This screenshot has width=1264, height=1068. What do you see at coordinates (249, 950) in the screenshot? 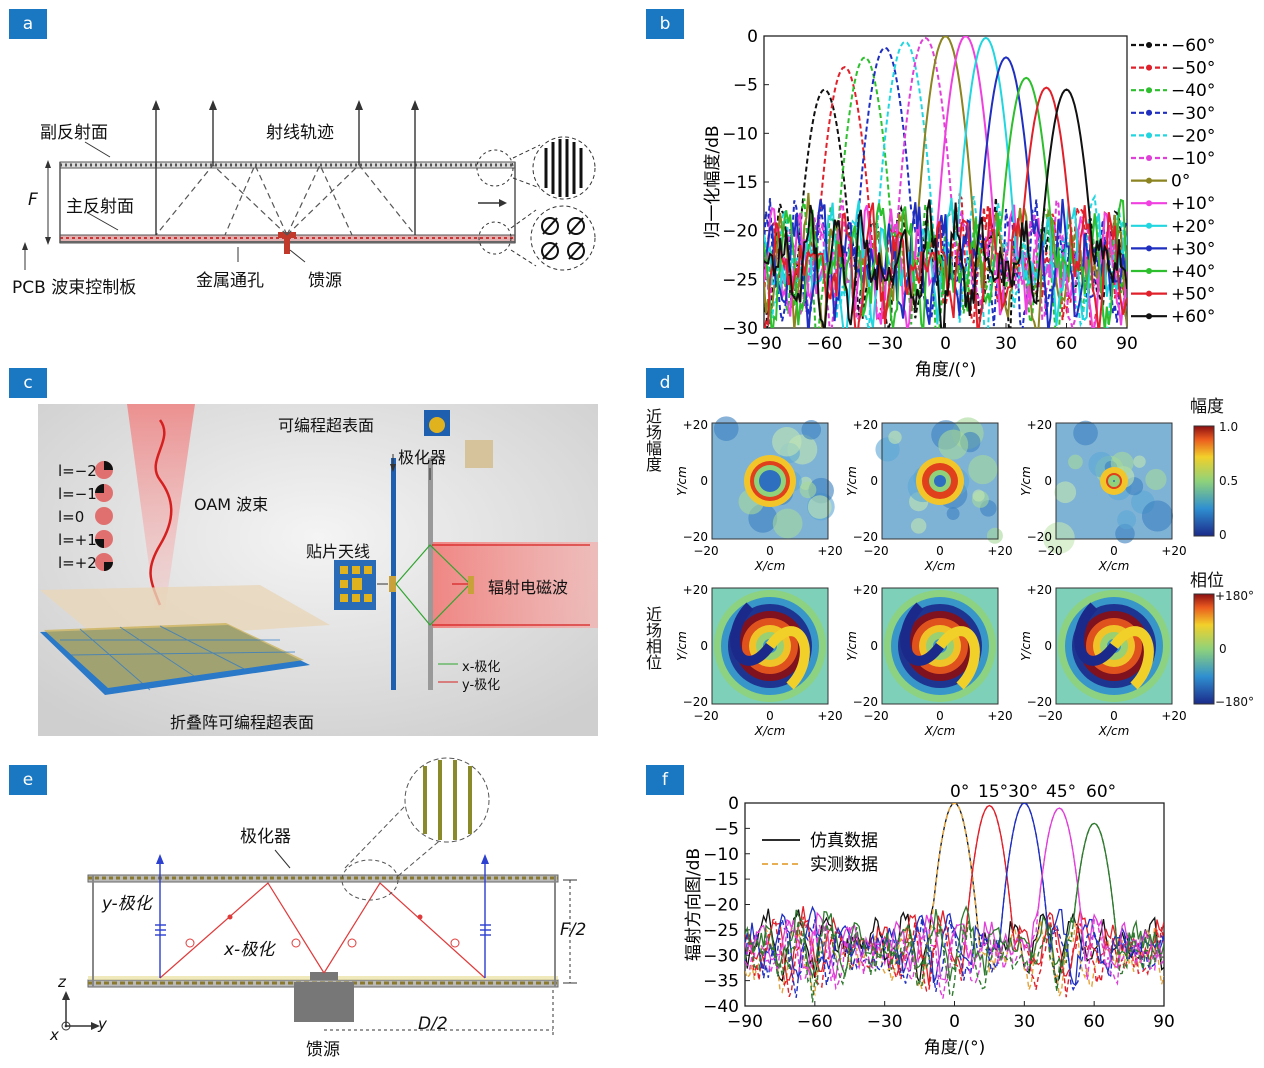
I see `label-x-pol-e: x-极化` at bounding box center [249, 950].